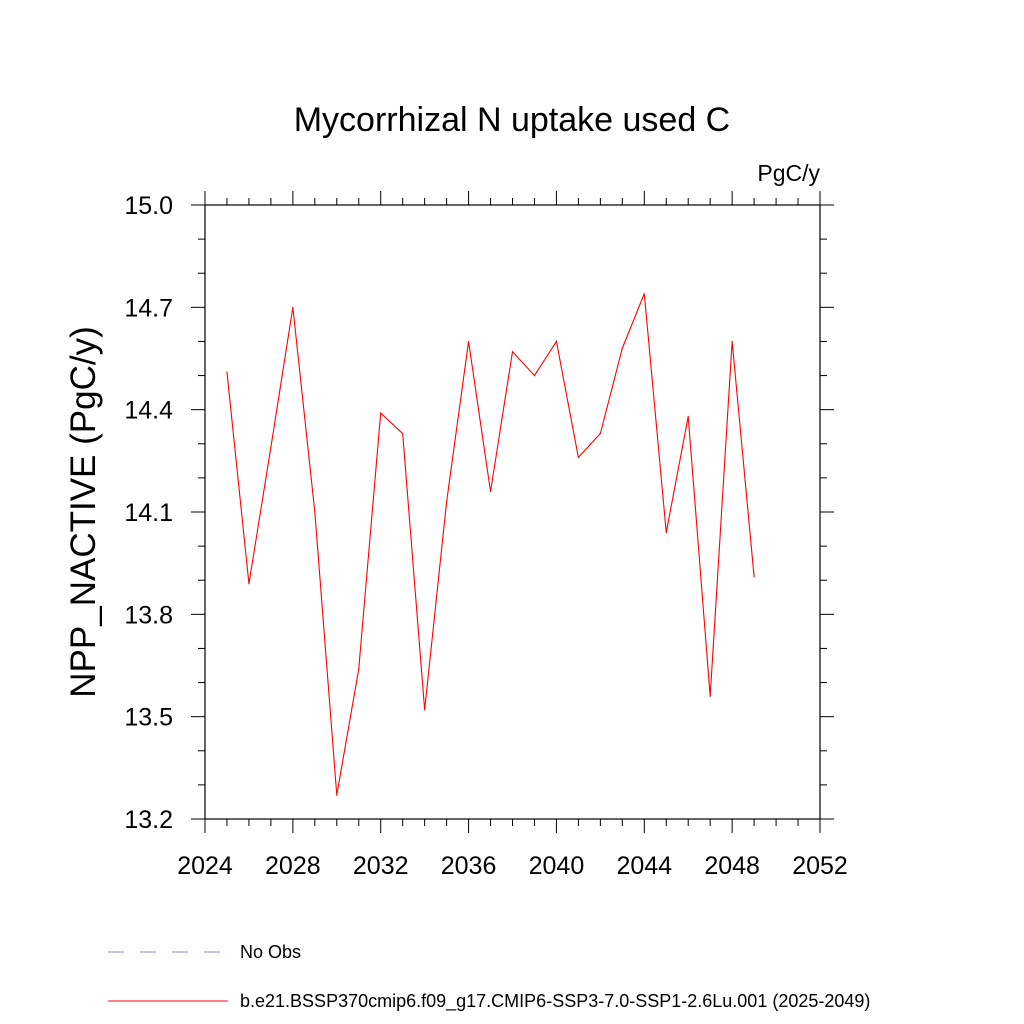 Image resolution: width=1024 pixels, height=1024 pixels. Describe the element at coordinates (512, 866) in the screenshot. I see `x-axis-tick-labels: 2024 2028 2032 2036 2040 2044 2048 2052` at that location.